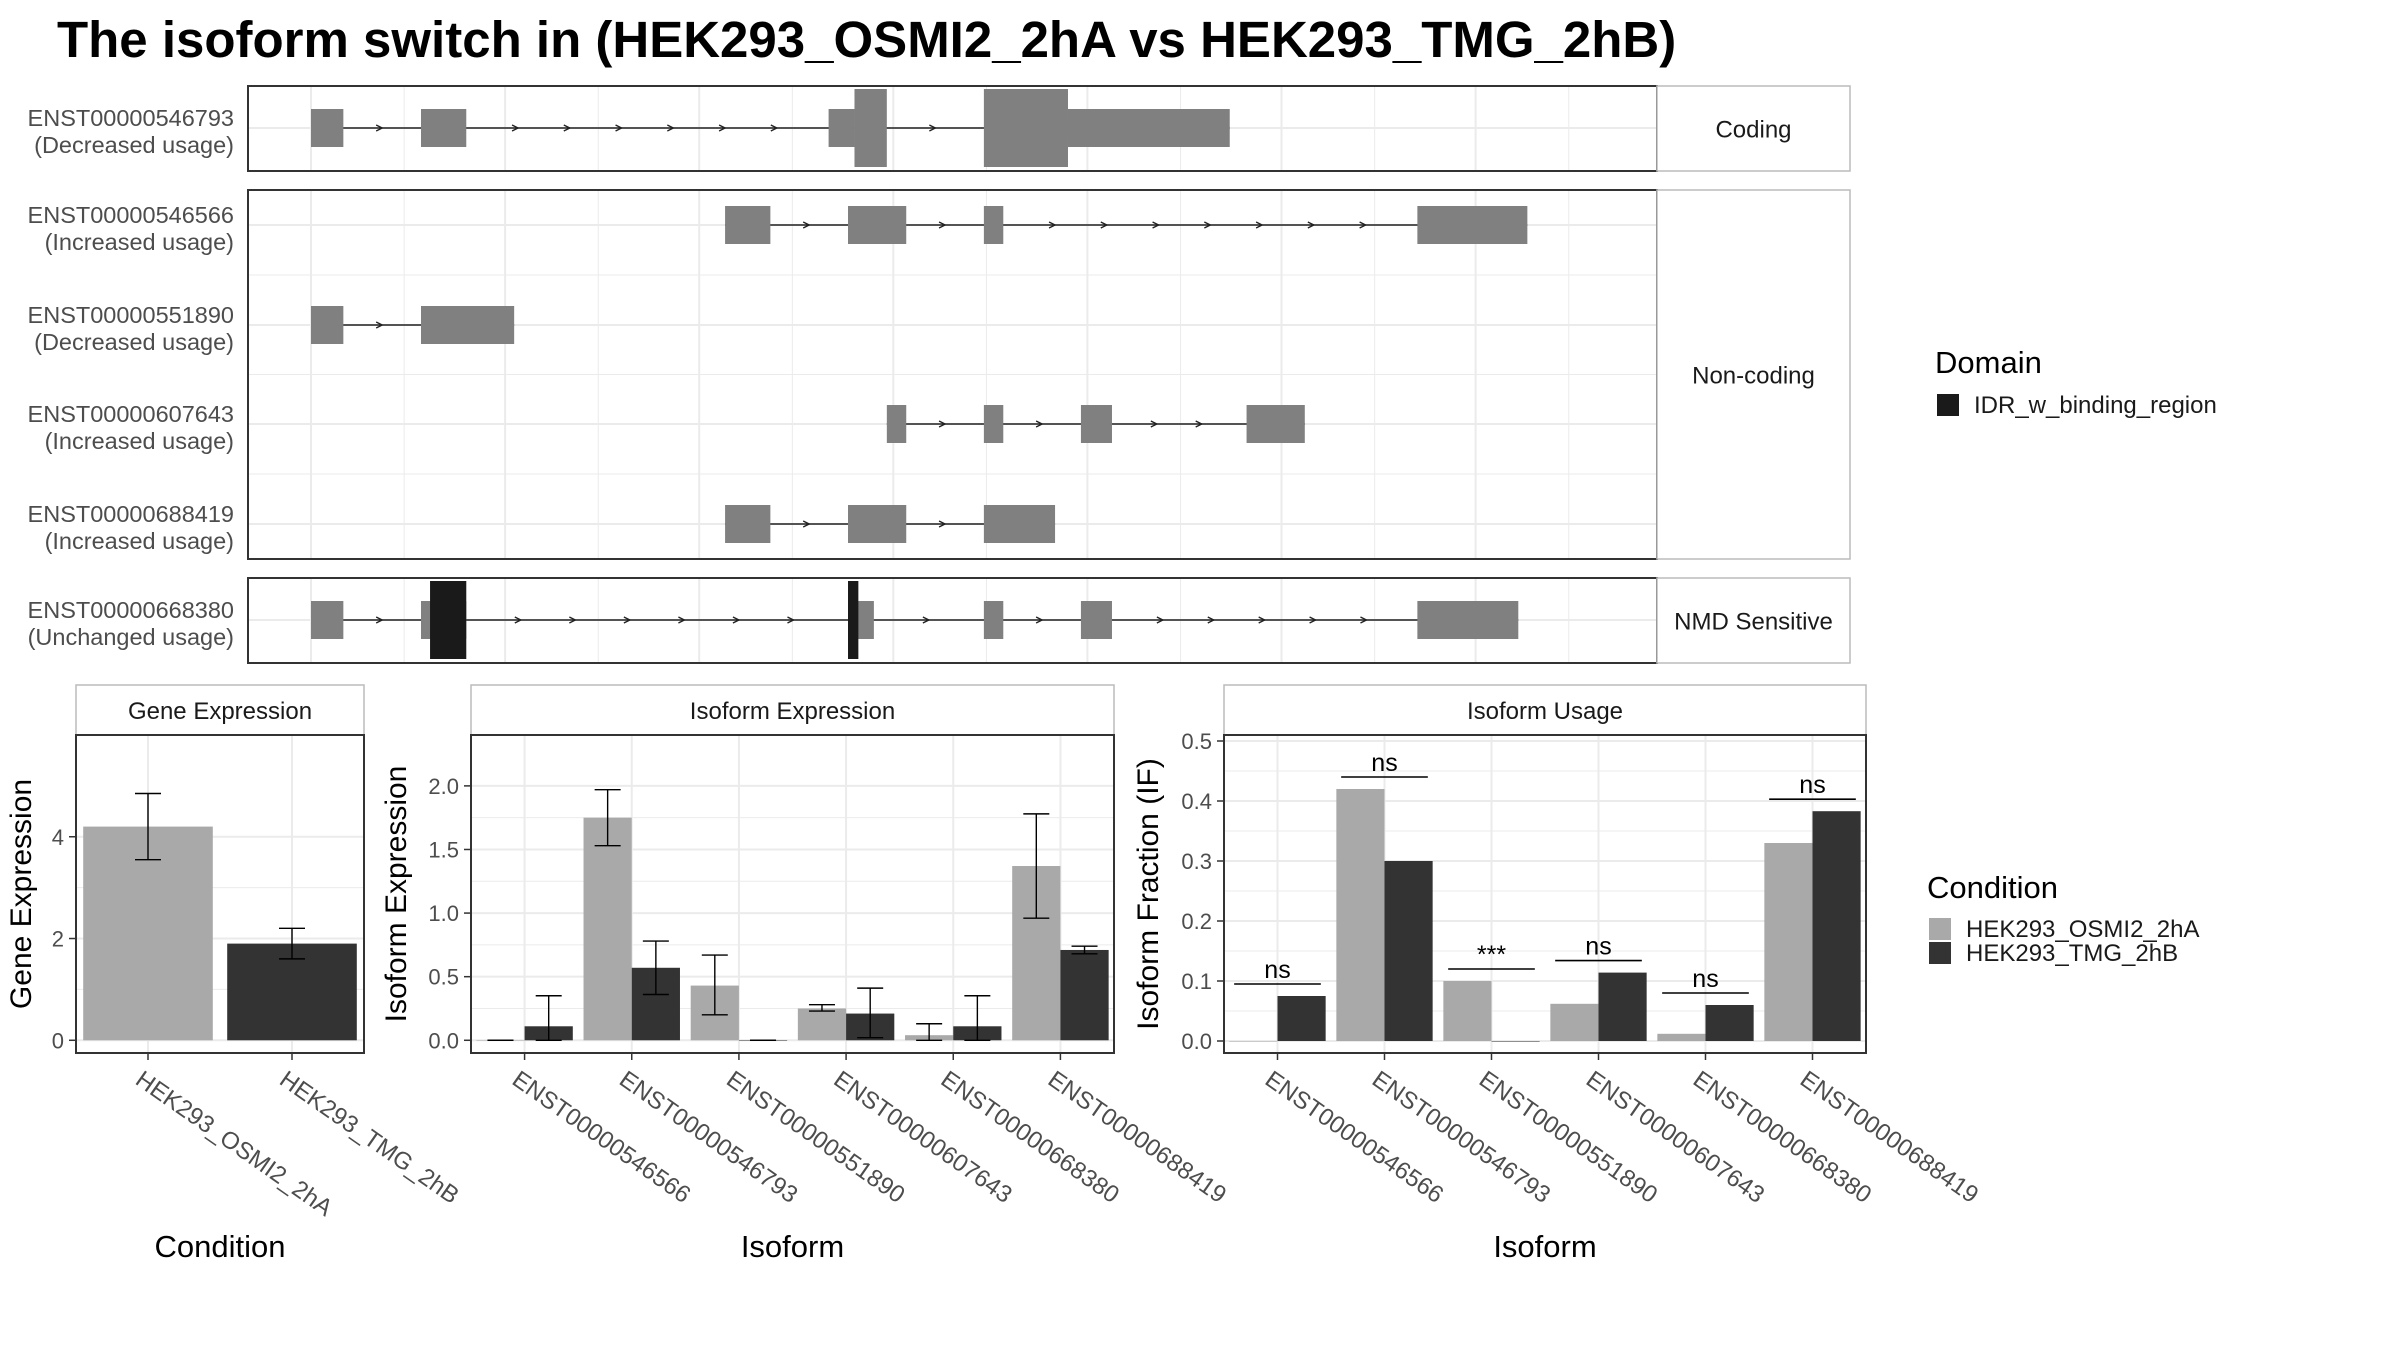 The height and width of the screenshot is (1350, 2400). I want to click on x-tick-label: ENST00000607643, so click(923, 1137).